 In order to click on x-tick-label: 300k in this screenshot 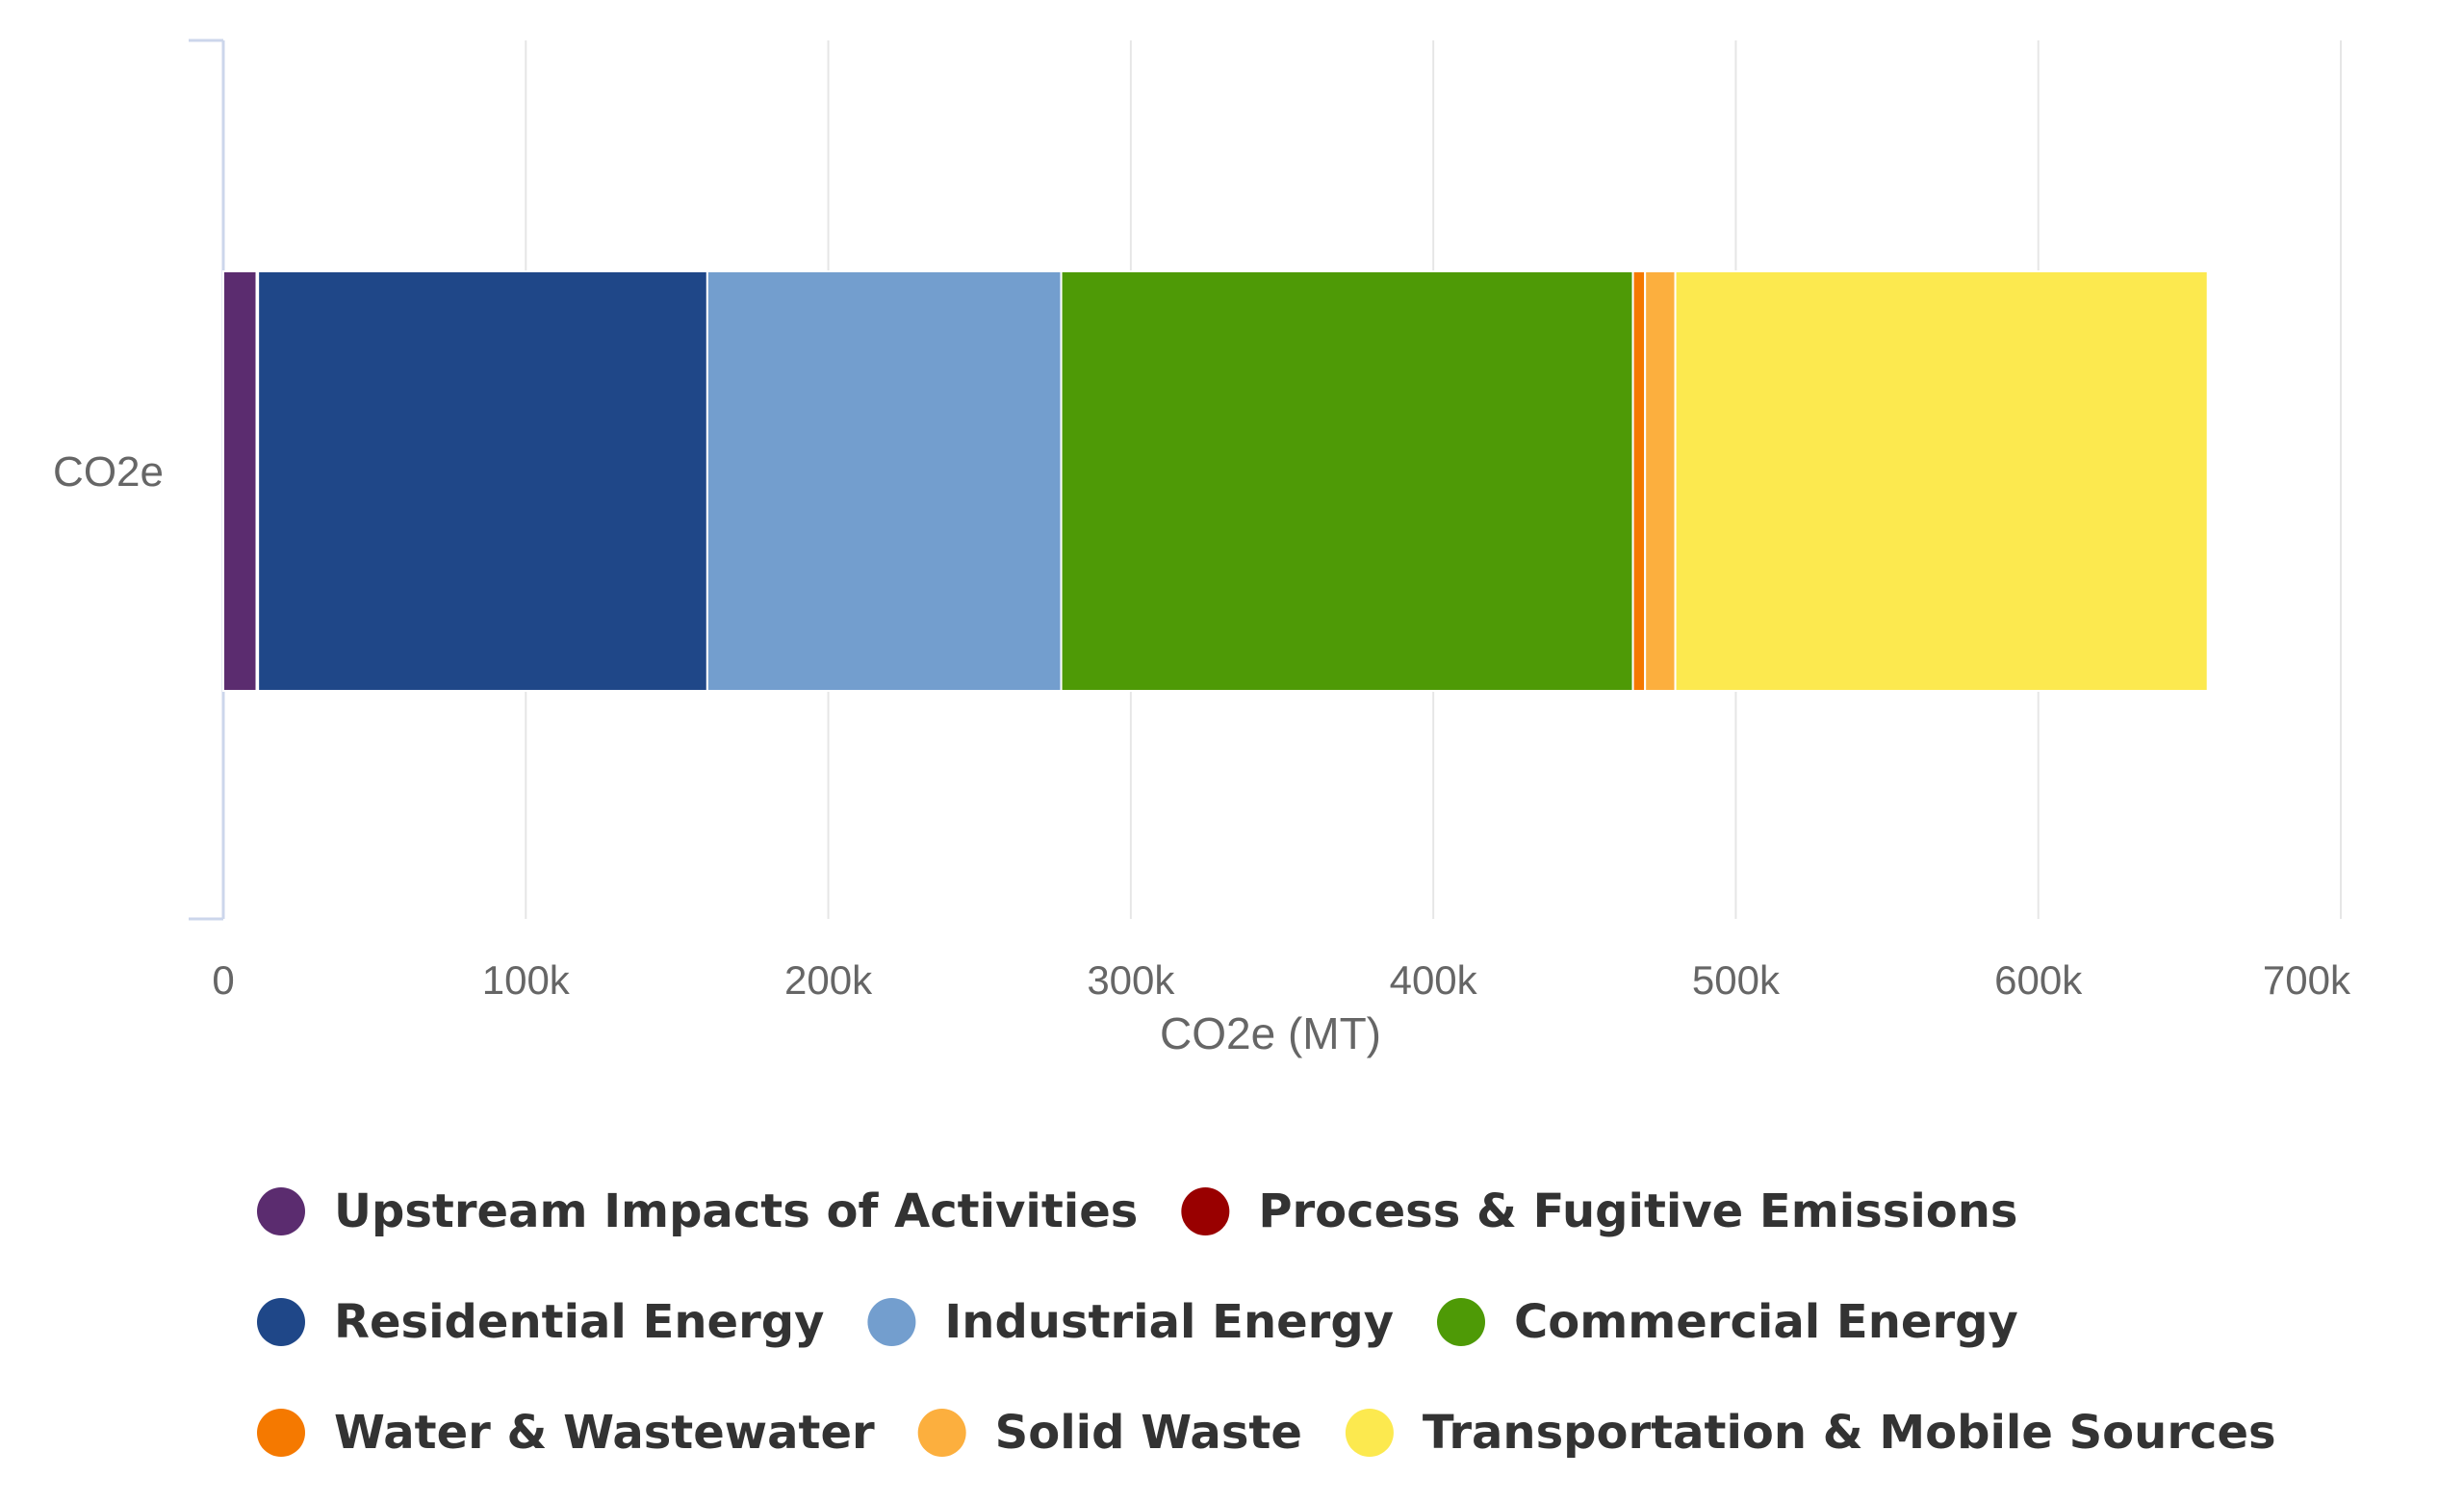, I will do `click(1131, 980)`.